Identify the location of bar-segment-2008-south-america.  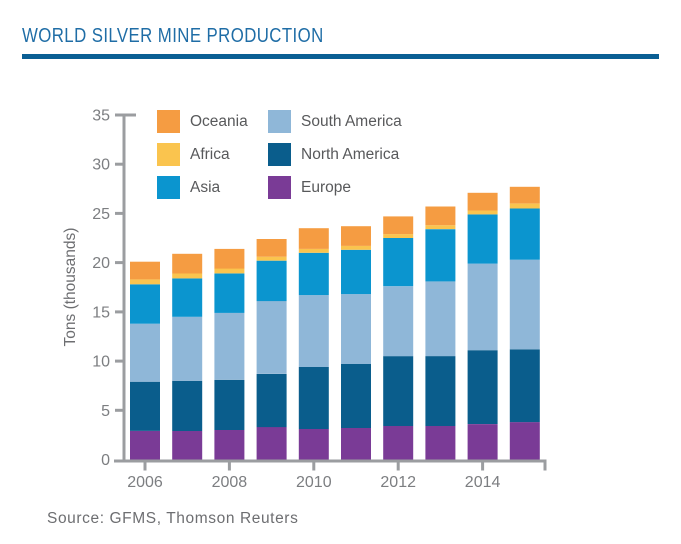
(229, 346).